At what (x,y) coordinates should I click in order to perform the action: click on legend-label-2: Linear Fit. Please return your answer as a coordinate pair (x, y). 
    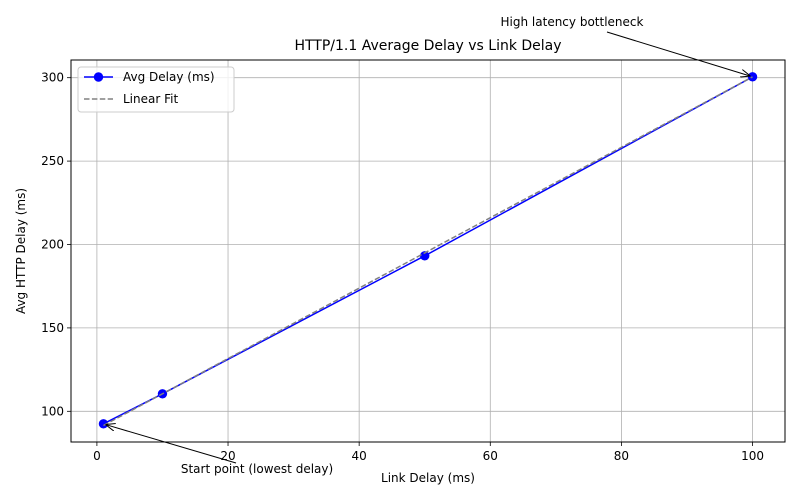
    Looking at the image, I should click on (150, 99).